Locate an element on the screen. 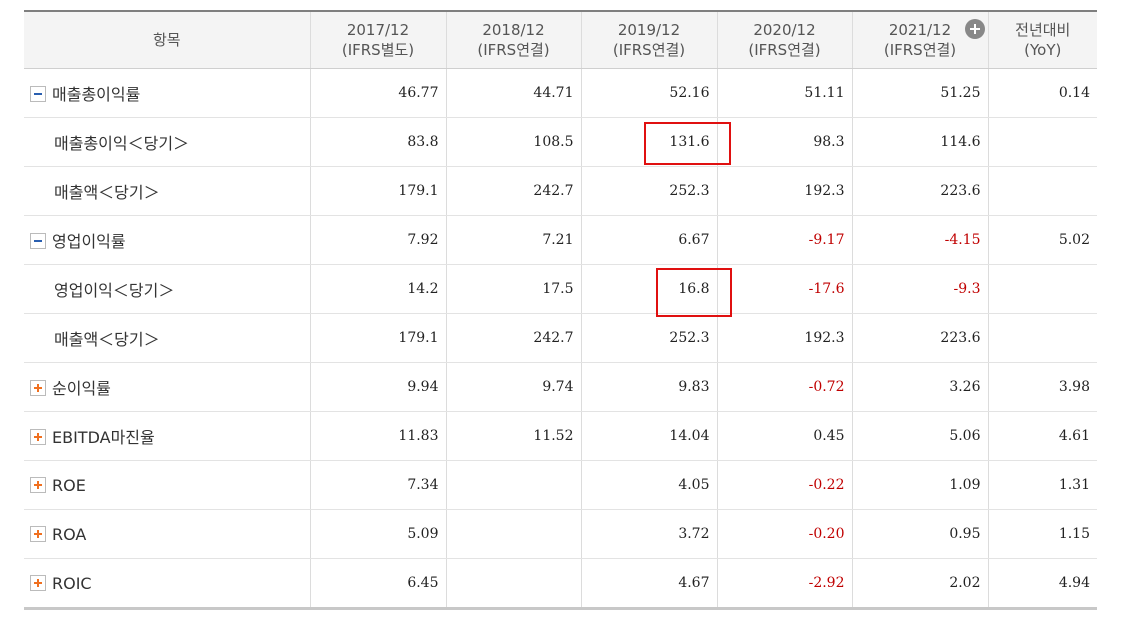  value-cell: -0.22 is located at coordinates (784, 485).